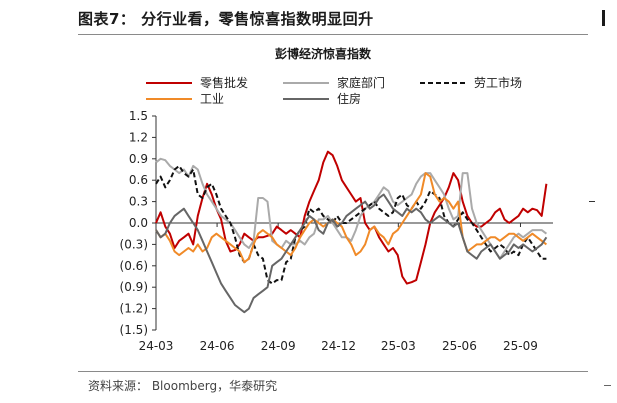 This screenshot has width=617, height=403. Describe the element at coordinates (459, 346) in the screenshot. I see `x-tick-label: 25-06` at that location.